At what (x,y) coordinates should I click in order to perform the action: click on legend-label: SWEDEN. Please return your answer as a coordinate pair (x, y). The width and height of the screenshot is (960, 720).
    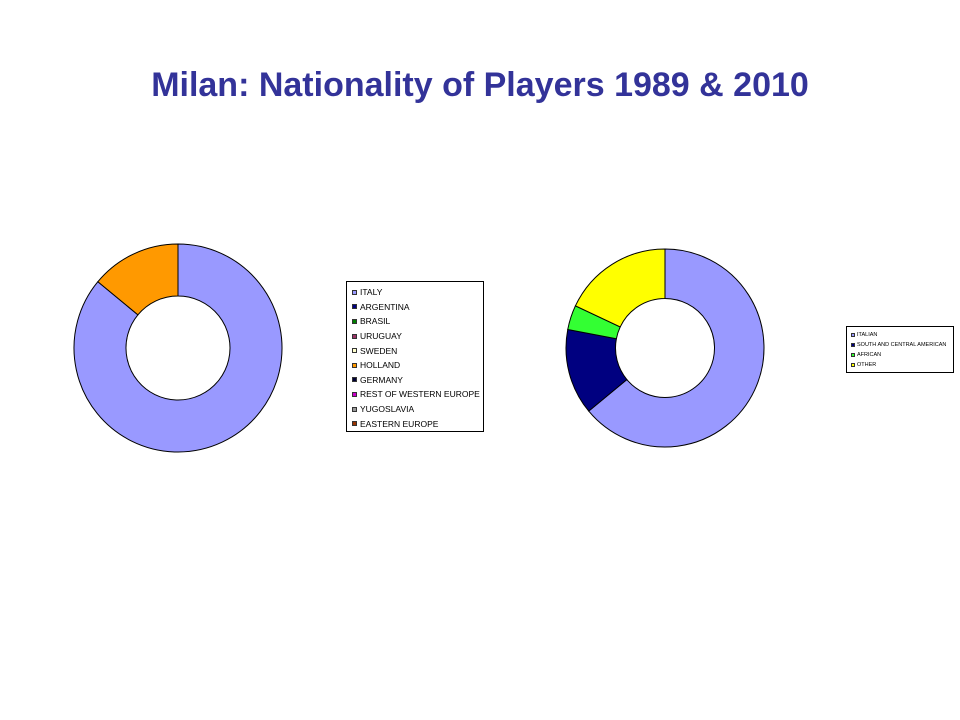
    Looking at the image, I should click on (379, 350).